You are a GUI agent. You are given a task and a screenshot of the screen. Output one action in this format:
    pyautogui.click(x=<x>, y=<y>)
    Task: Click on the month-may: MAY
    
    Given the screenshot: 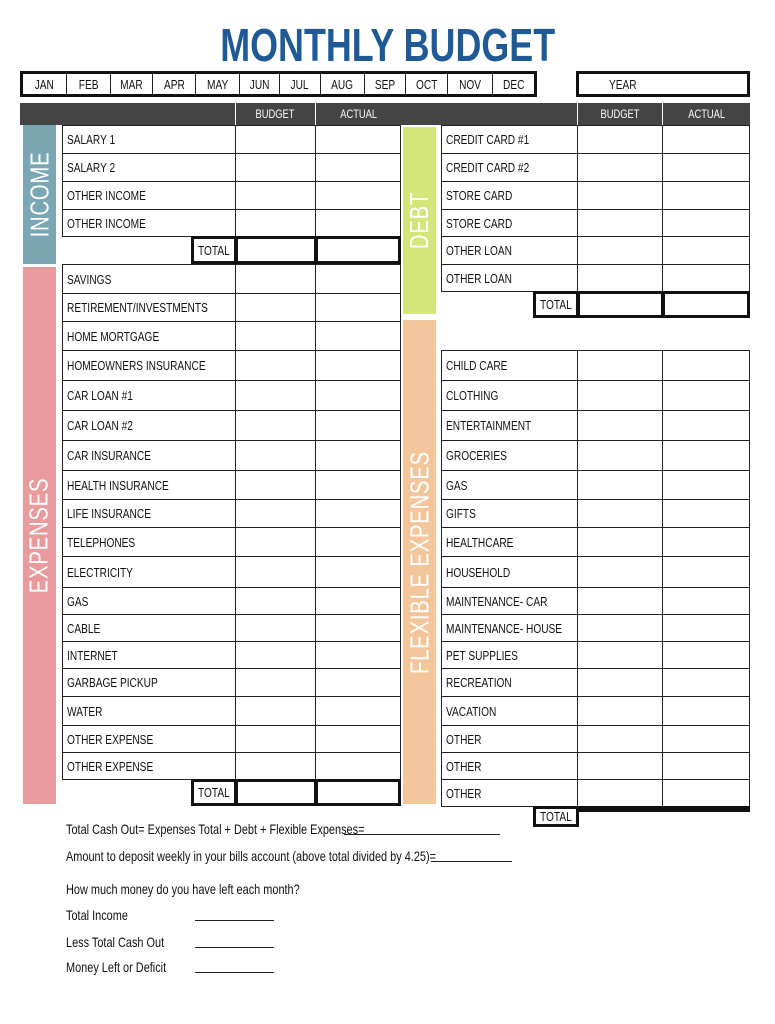 What is the action you would take?
    pyautogui.click(x=218, y=84)
    